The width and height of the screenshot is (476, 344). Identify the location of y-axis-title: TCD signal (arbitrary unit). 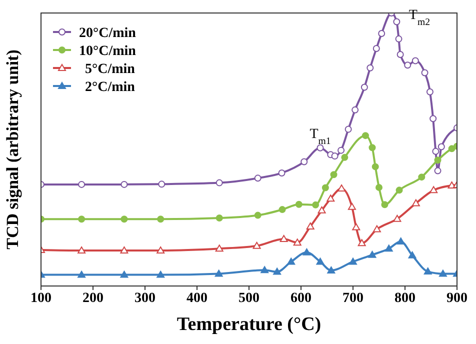
(12, 150).